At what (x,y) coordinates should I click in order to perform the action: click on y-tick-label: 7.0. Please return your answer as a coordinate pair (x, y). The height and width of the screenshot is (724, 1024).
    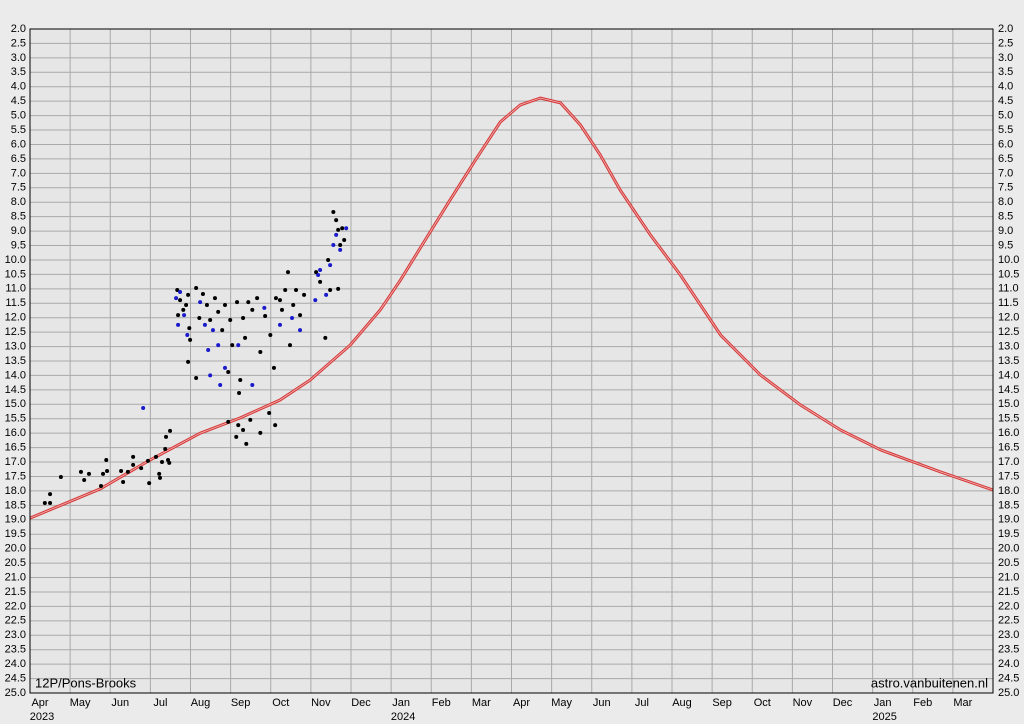
    Looking at the image, I should click on (18, 173).